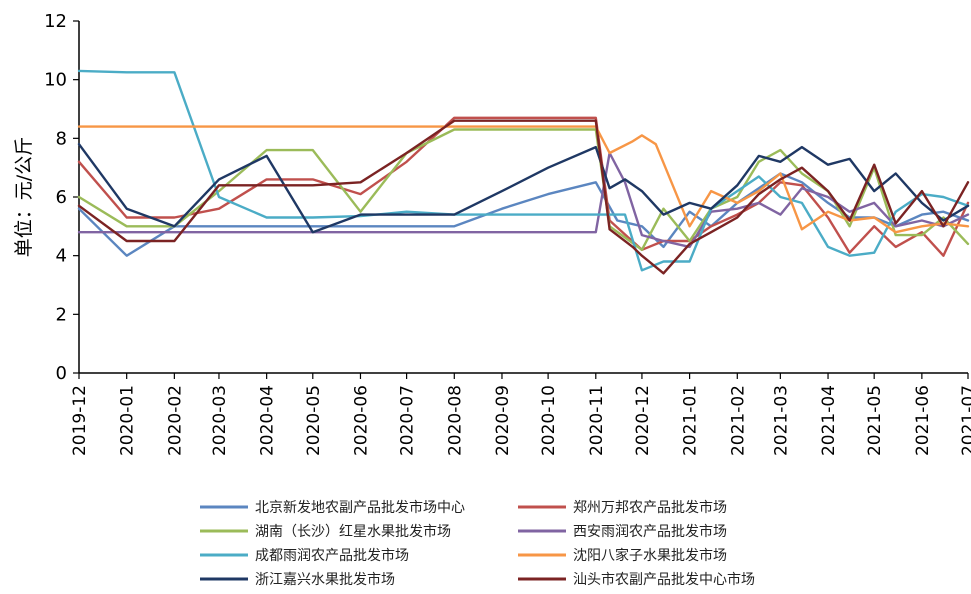 This screenshot has width=971, height=594. I want to click on legend-label: 西安雨润农产品批发市场, so click(650, 531).